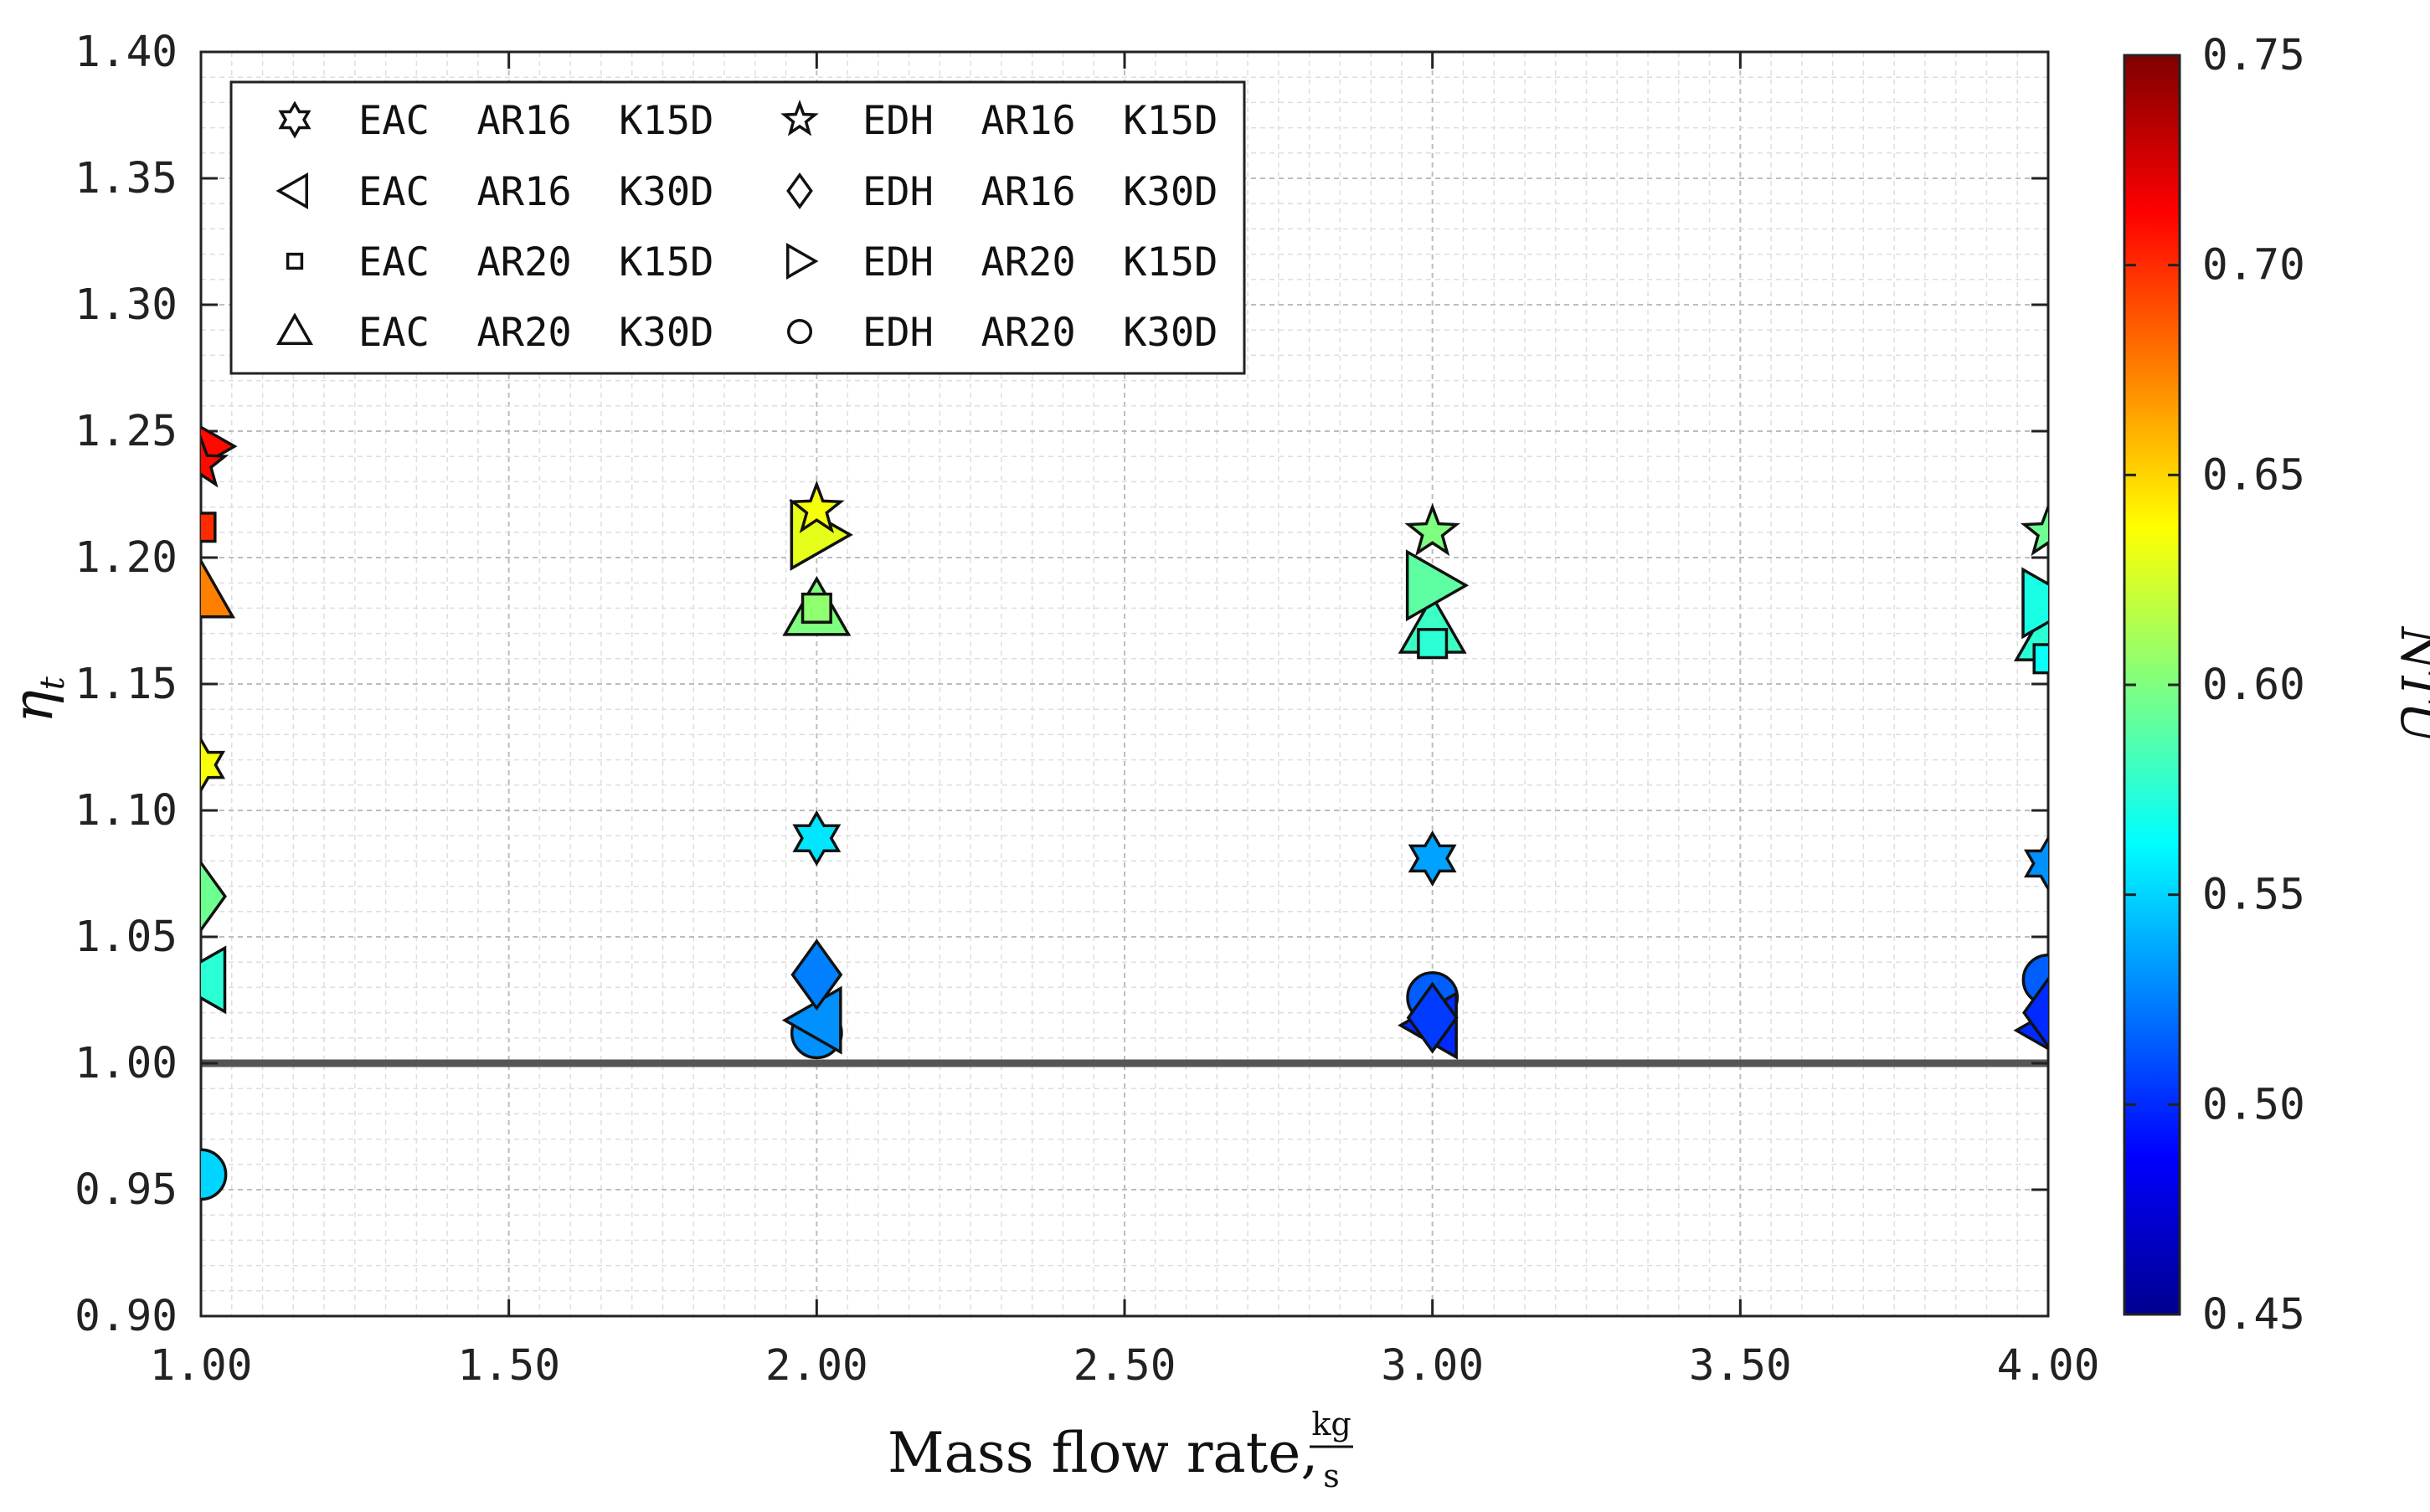 The height and width of the screenshot is (1512, 2430). Describe the element at coordinates (218, 588) in the screenshot. I see `marker-eac-ar20-k30d-x1` at that location.